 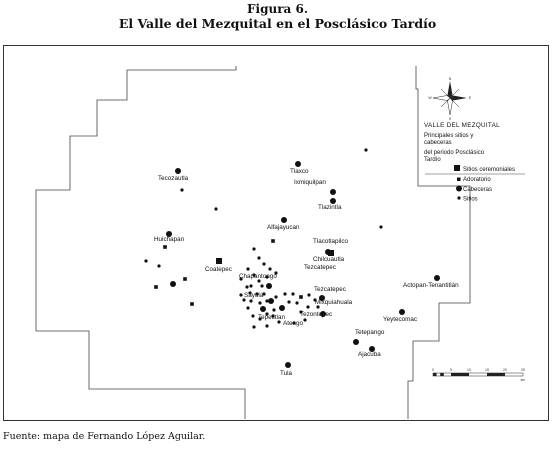 What do you see at coordinates (330, 207) in the screenshot?
I see `place-label-tlazintla: Tlazintla` at bounding box center [330, 207].